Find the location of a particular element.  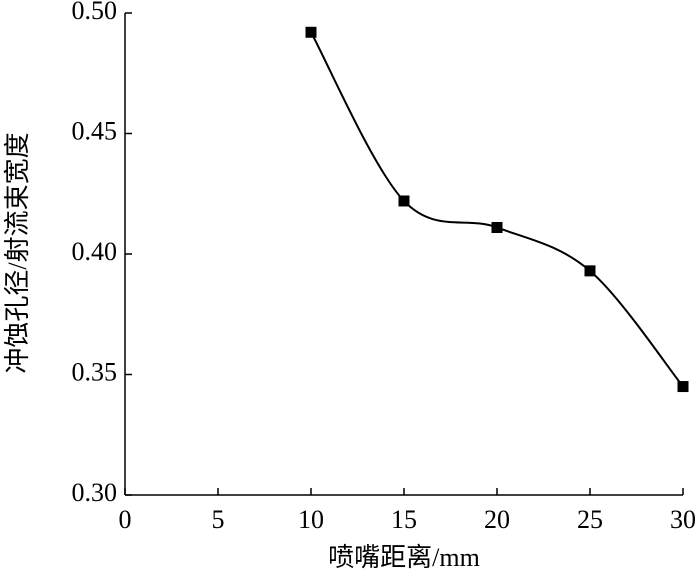

x-axis-label: 喷嘴距离/mm is located at coordinates (404, 557).